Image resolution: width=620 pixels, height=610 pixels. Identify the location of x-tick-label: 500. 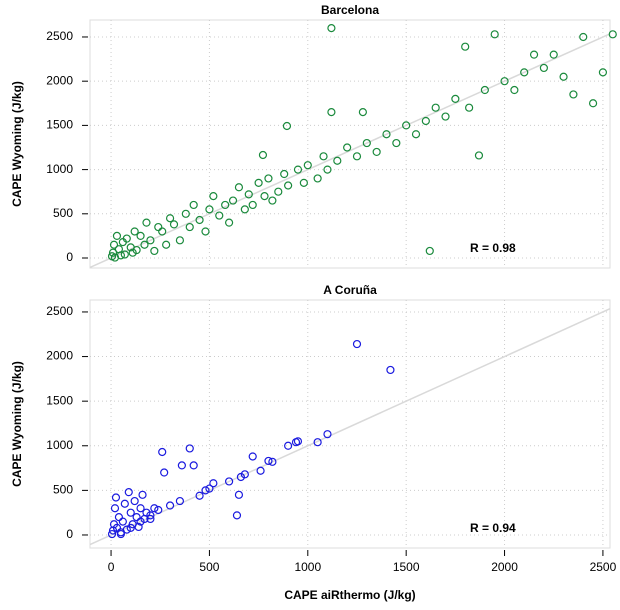
(209, 567).